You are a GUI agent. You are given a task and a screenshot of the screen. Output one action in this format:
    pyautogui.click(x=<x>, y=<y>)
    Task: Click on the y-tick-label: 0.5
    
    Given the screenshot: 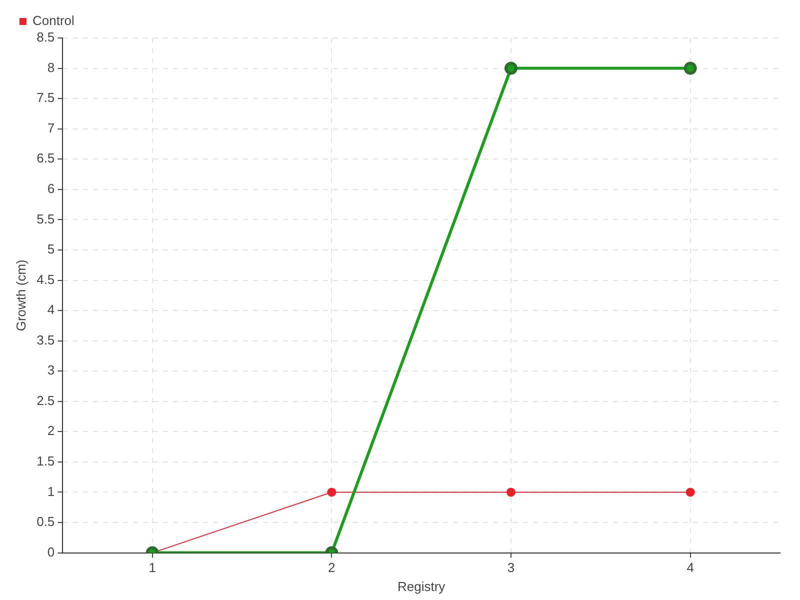 What is the action you would take?
    pyautogui.click(x=45, y=522)
    